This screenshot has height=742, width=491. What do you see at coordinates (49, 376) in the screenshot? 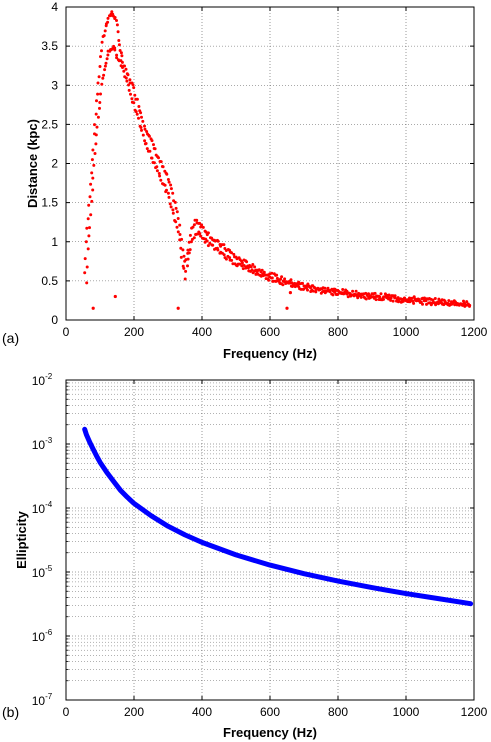
I see `y-tick-exponent-b: -2` at bounding box center [49, 376].